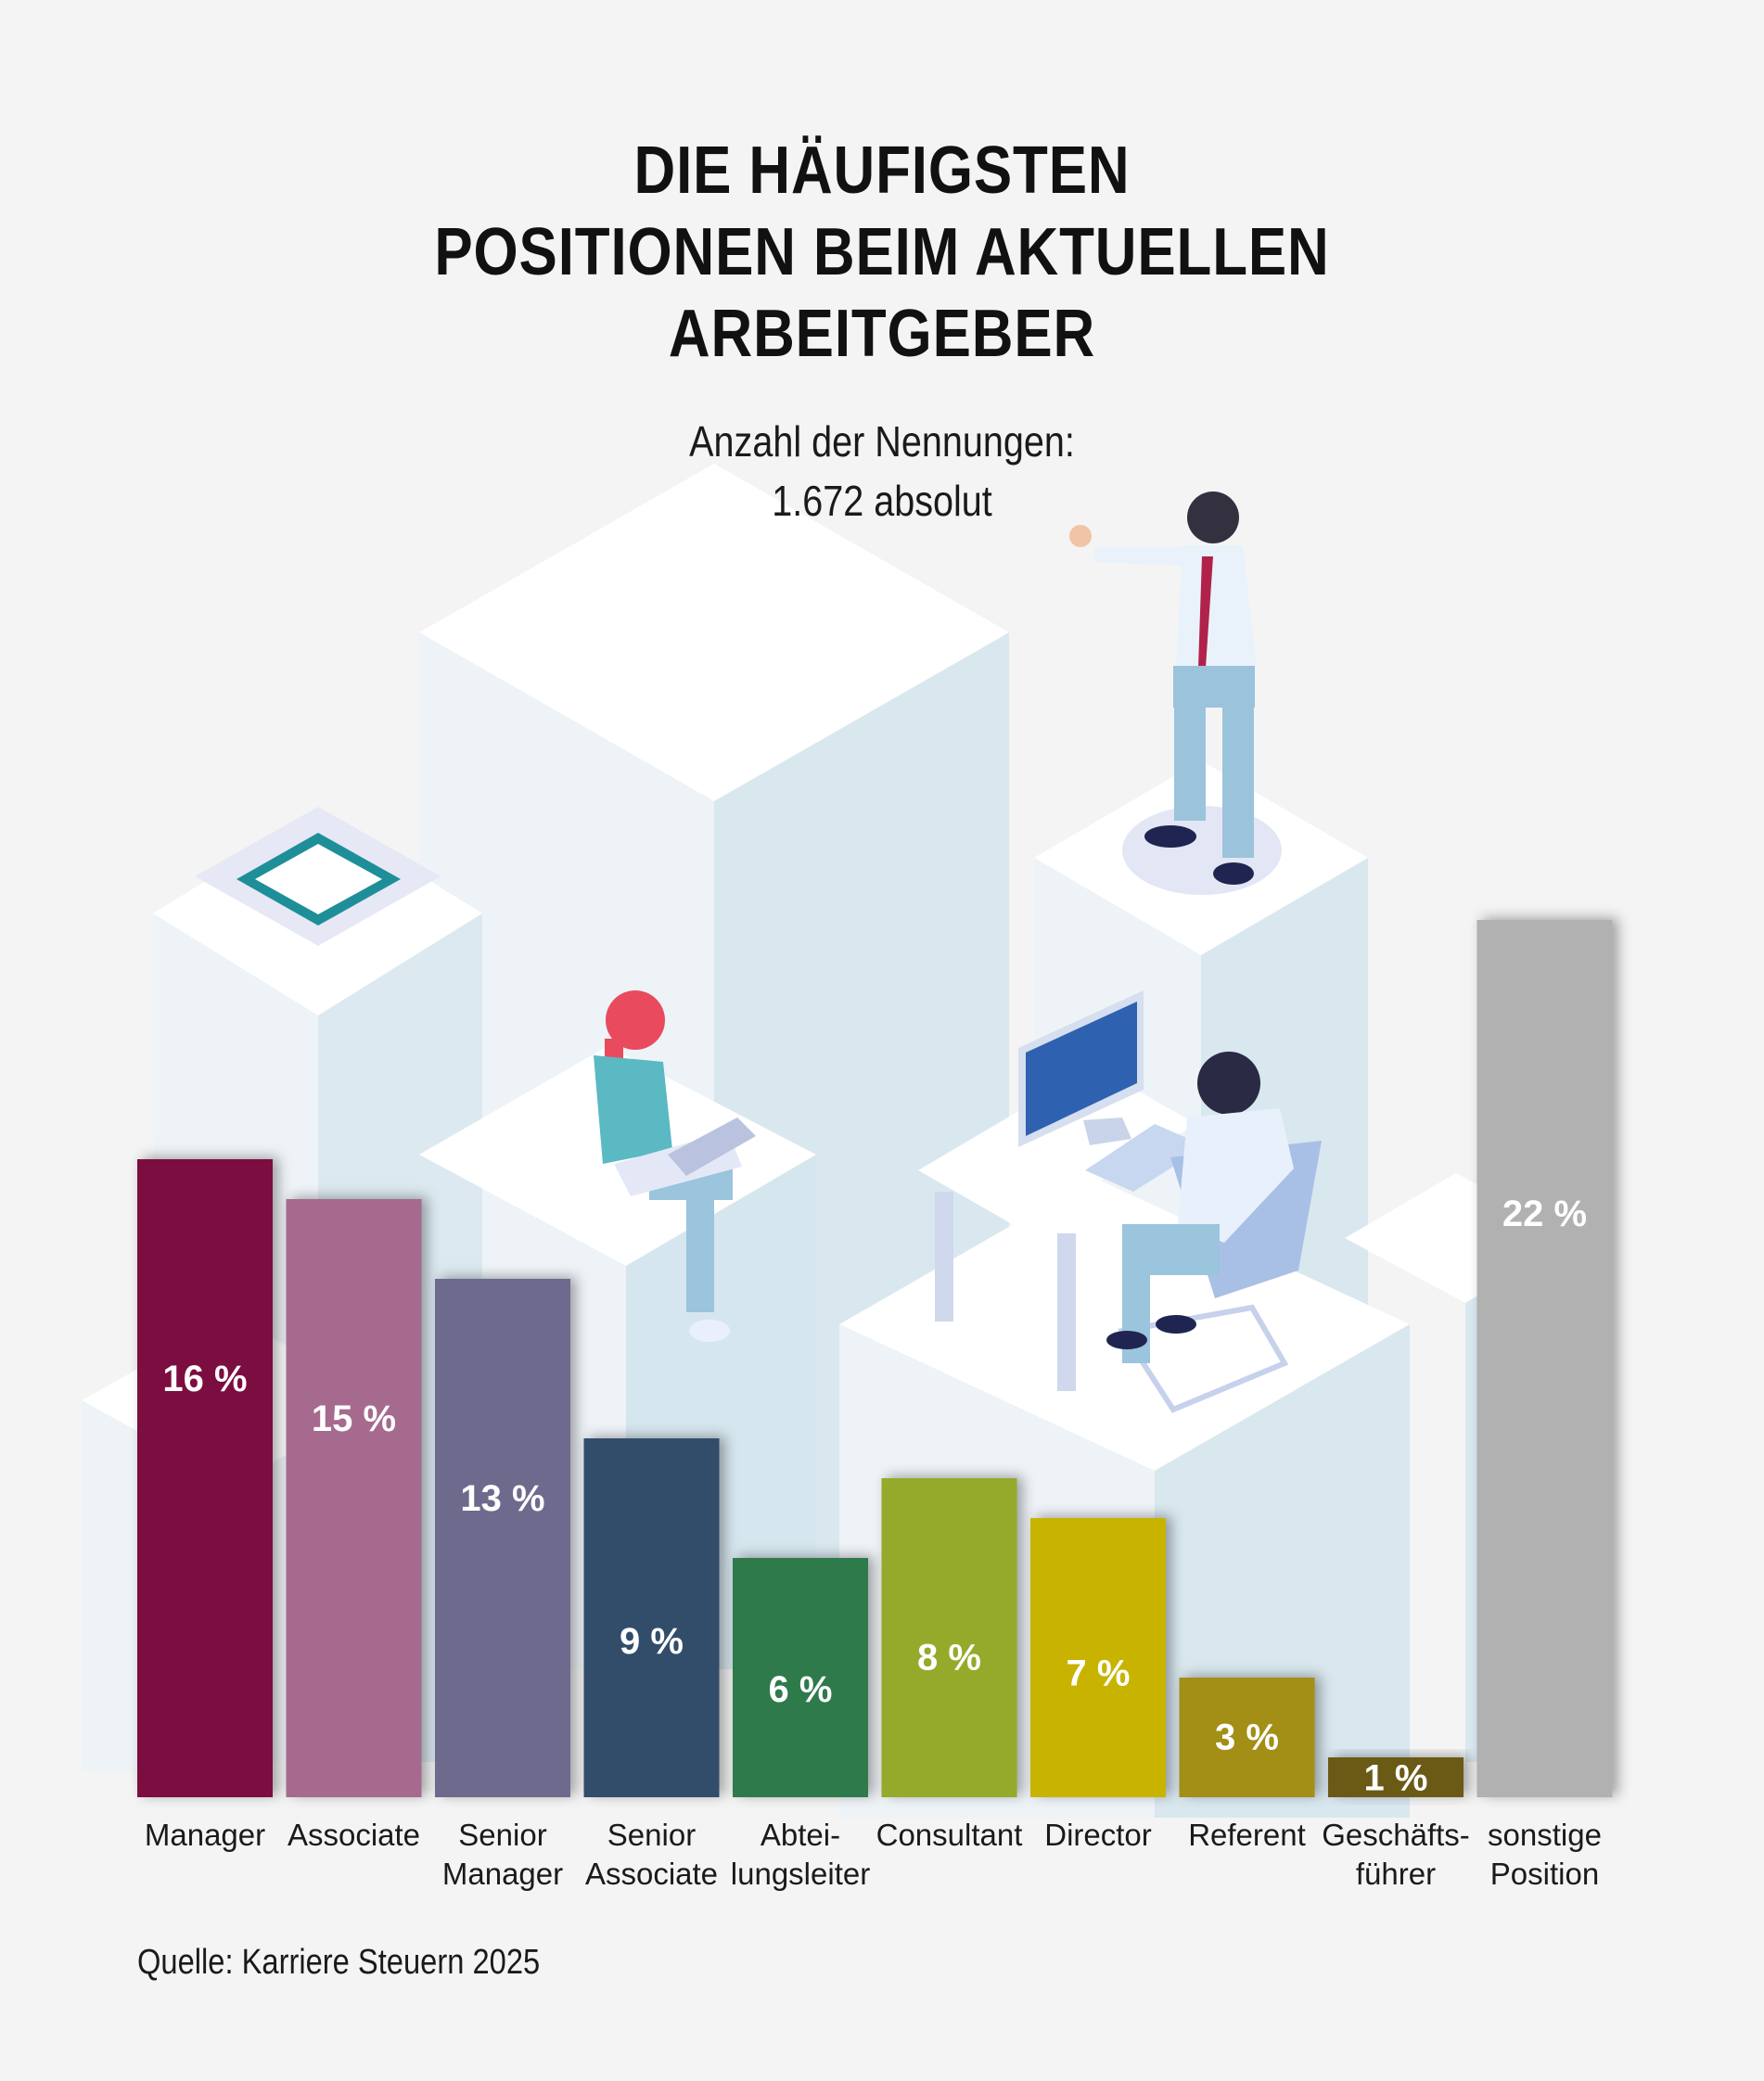 The height and width of the screenshot is (2081, 1764). Describe the element at coordinates (949, 1835) in the screenshot. I see `category-label: Consultant` at that location.